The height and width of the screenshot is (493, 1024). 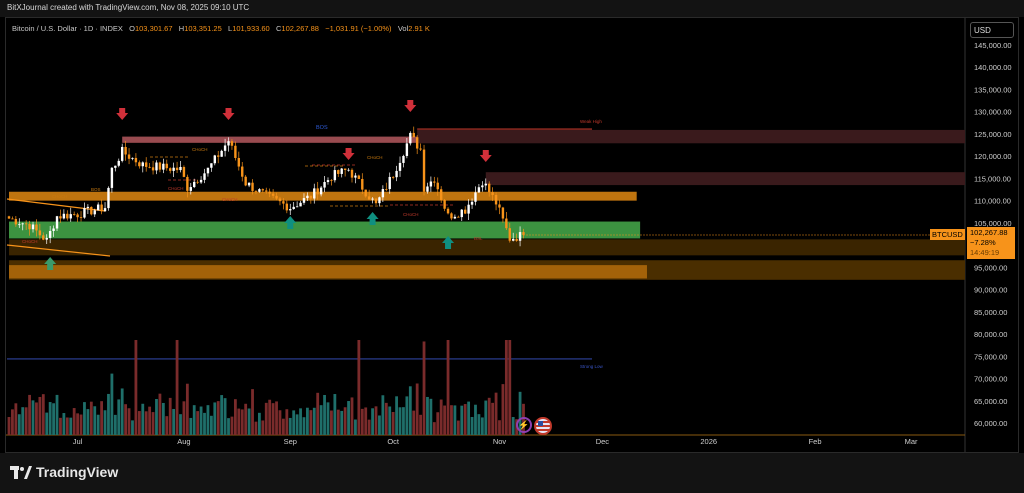 What do you see at coordinates (279, 28) in the screenshot?
I see `close-label: C` at bounding box center [279, 28].